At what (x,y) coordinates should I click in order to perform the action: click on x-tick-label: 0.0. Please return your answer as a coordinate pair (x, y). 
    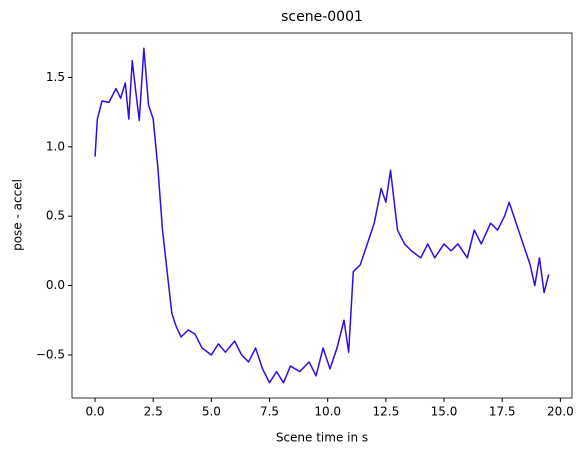
    Looking at the image, I should click on (94, 412).